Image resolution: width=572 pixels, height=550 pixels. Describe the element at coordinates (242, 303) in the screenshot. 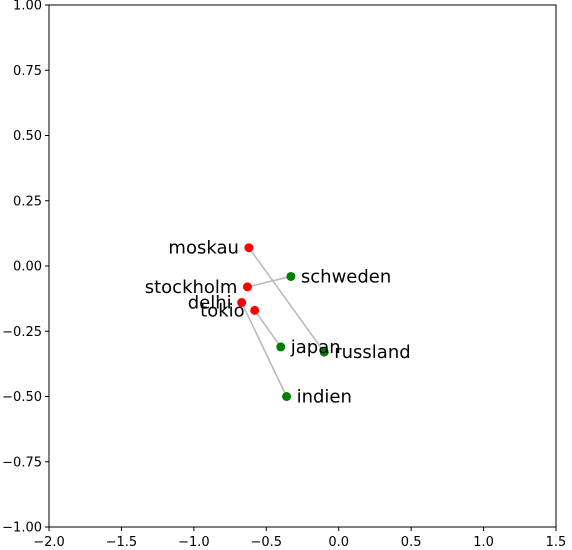

I see `point-delhi` at that location.